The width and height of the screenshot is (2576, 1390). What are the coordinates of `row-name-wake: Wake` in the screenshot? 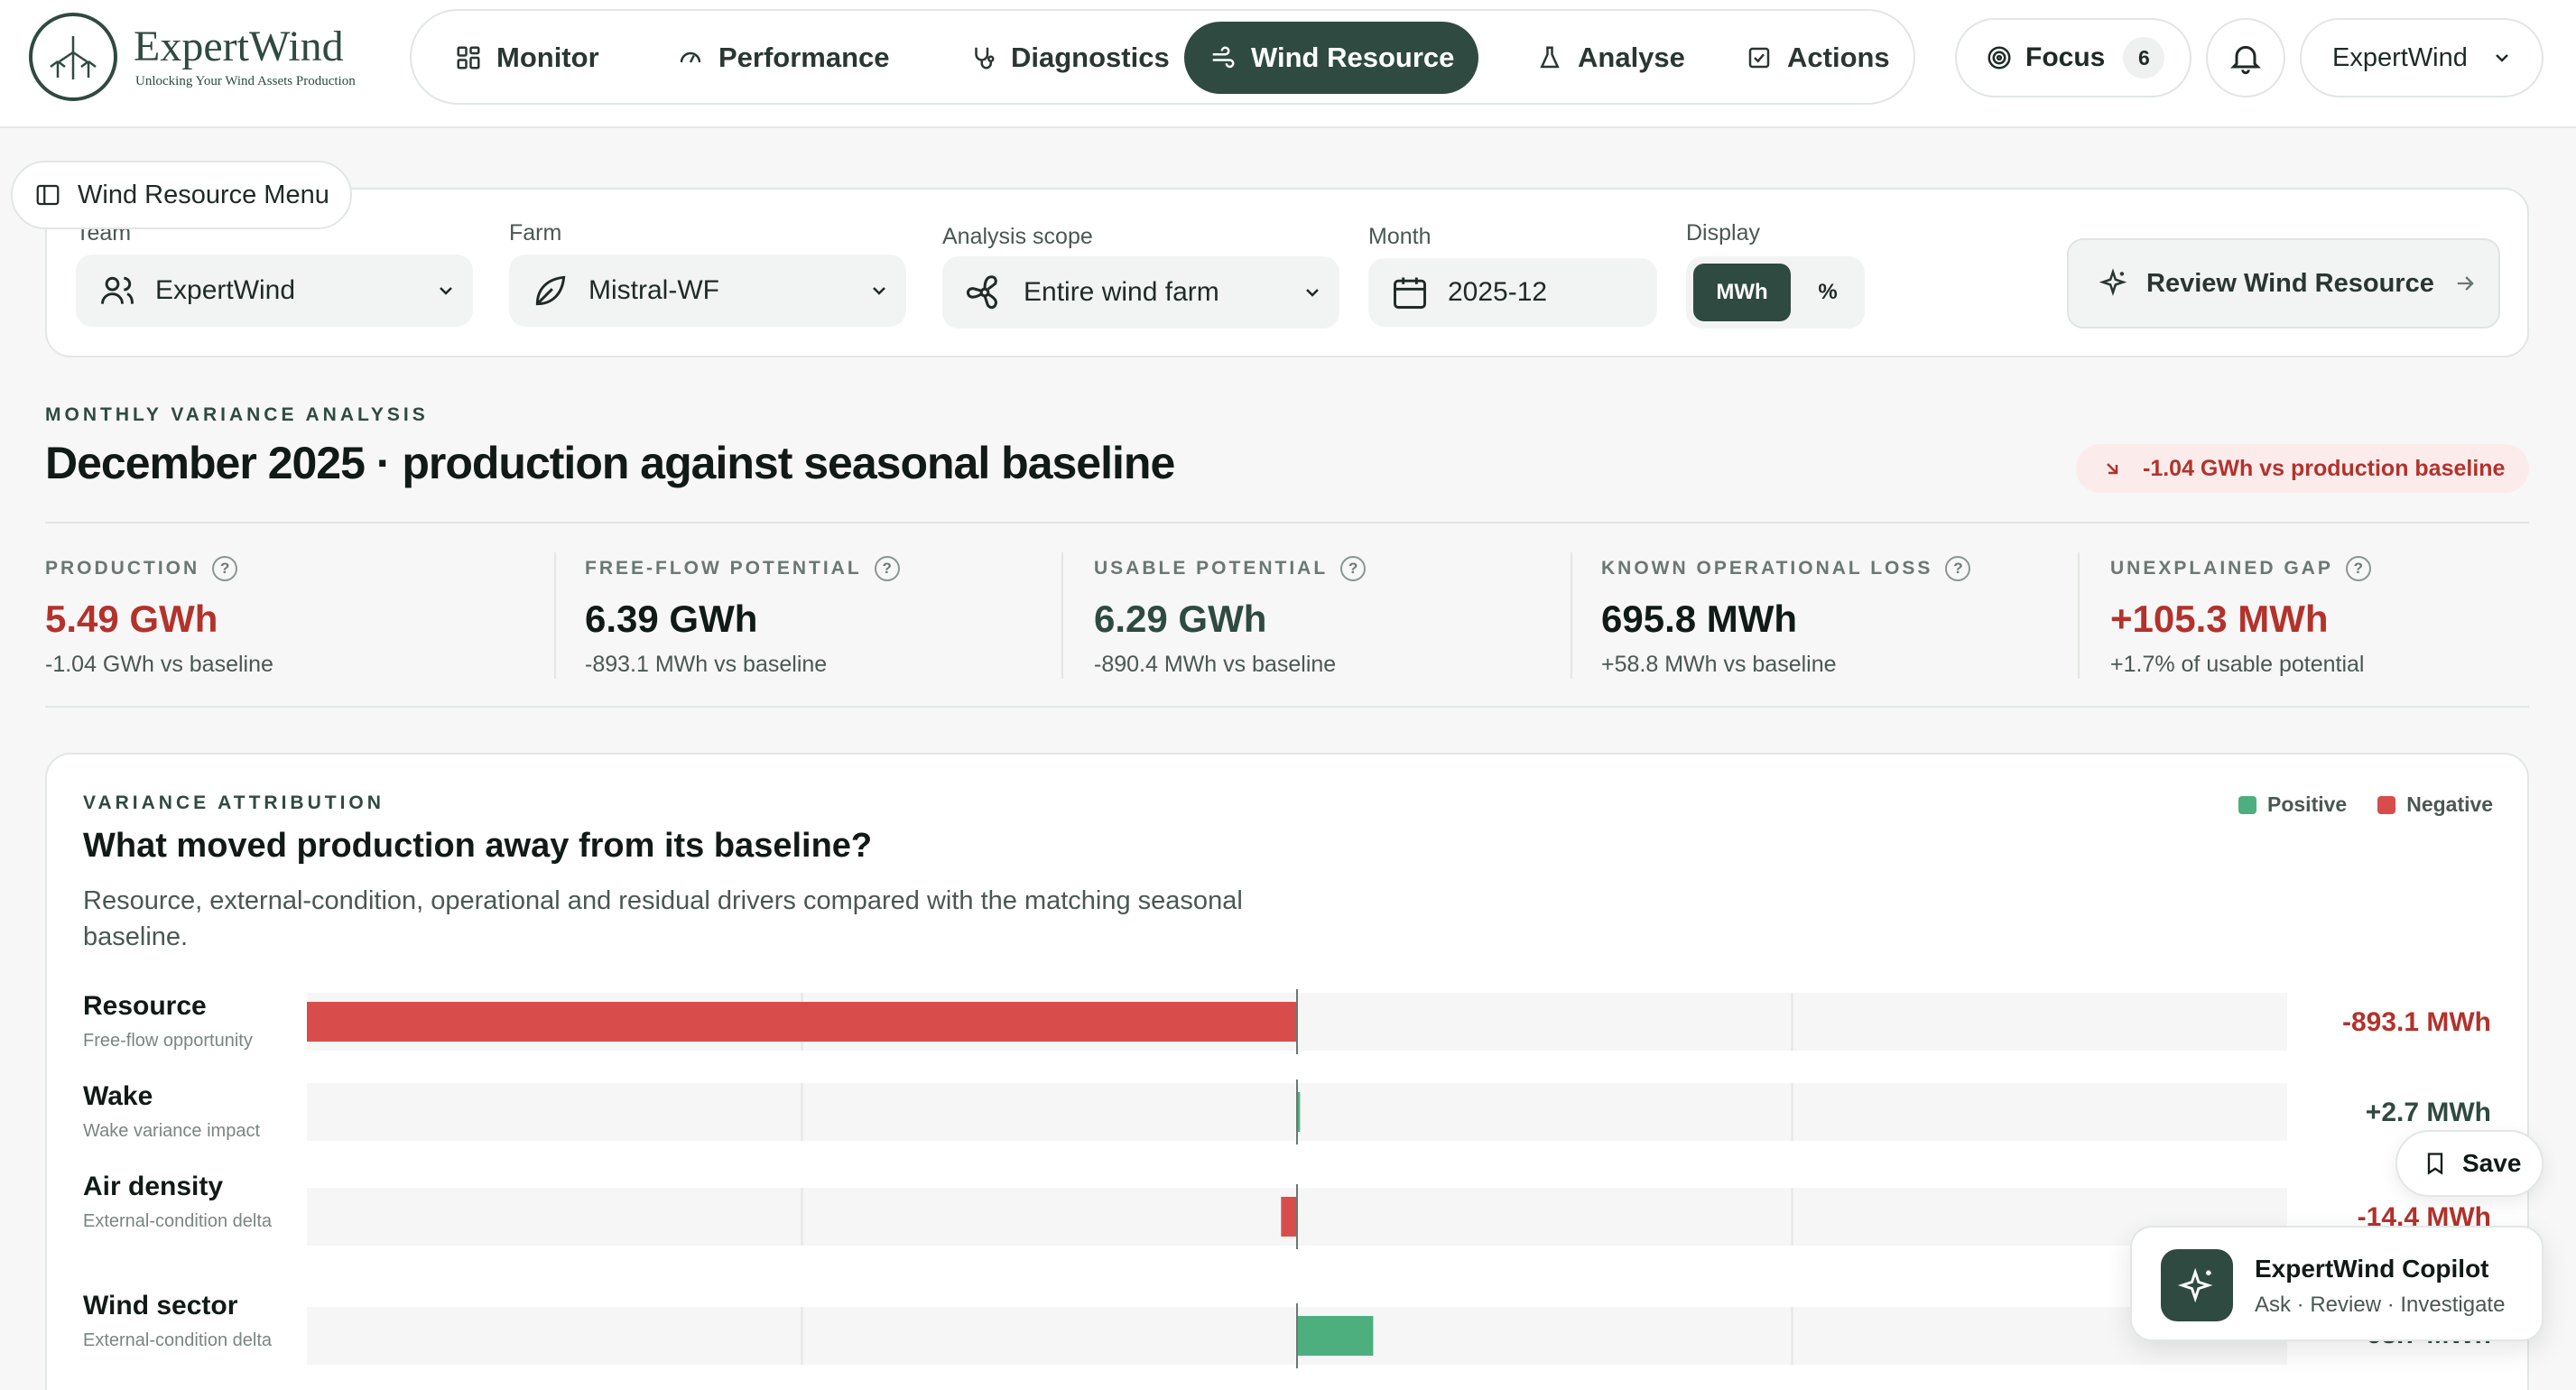 It's located at (118, 1096).